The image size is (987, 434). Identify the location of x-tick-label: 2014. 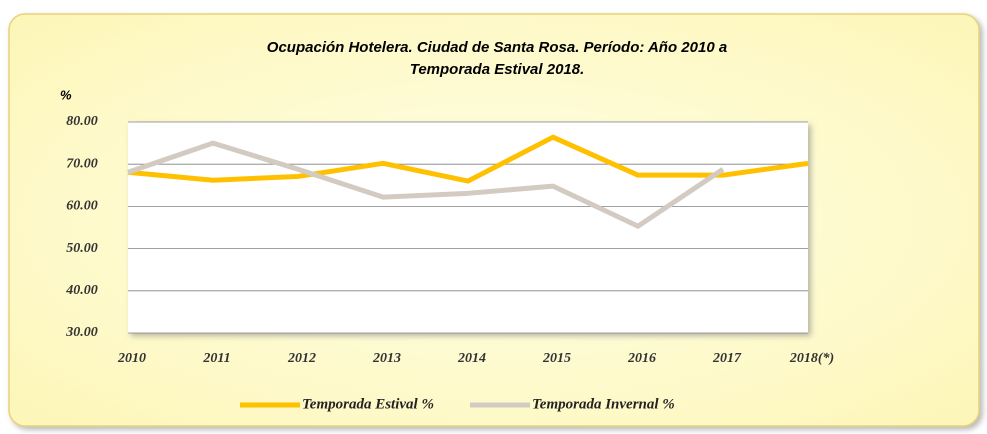
(471, 358).